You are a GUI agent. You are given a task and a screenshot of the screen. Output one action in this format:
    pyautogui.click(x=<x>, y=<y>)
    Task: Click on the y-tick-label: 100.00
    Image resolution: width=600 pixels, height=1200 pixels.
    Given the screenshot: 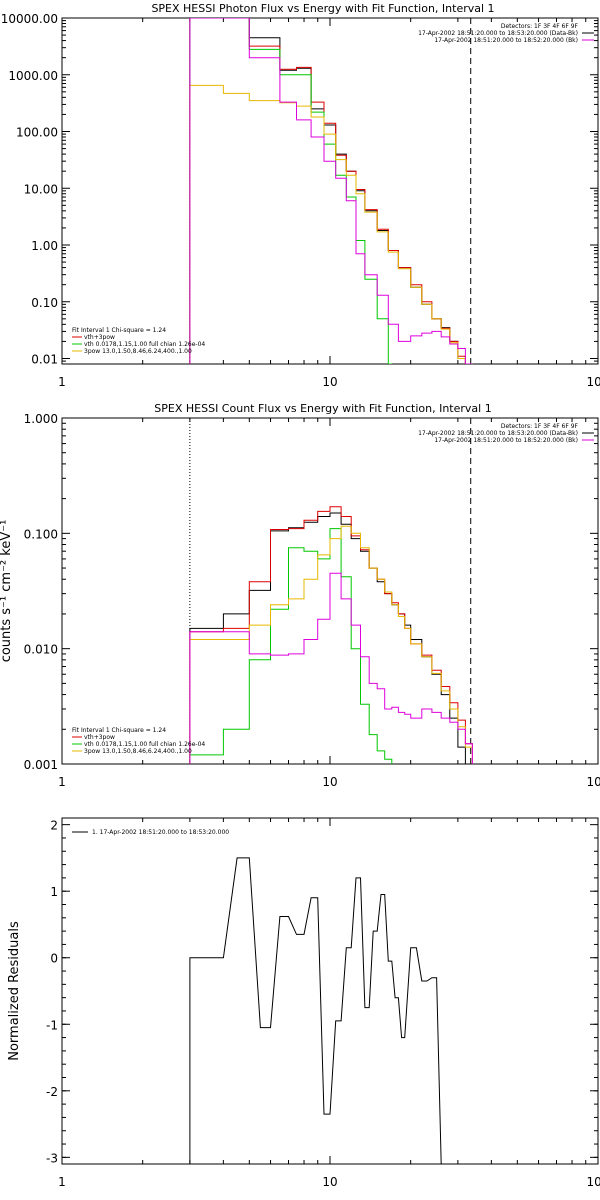 What is the action you would take?
    pyautogui.click(x=37, y=133)
    